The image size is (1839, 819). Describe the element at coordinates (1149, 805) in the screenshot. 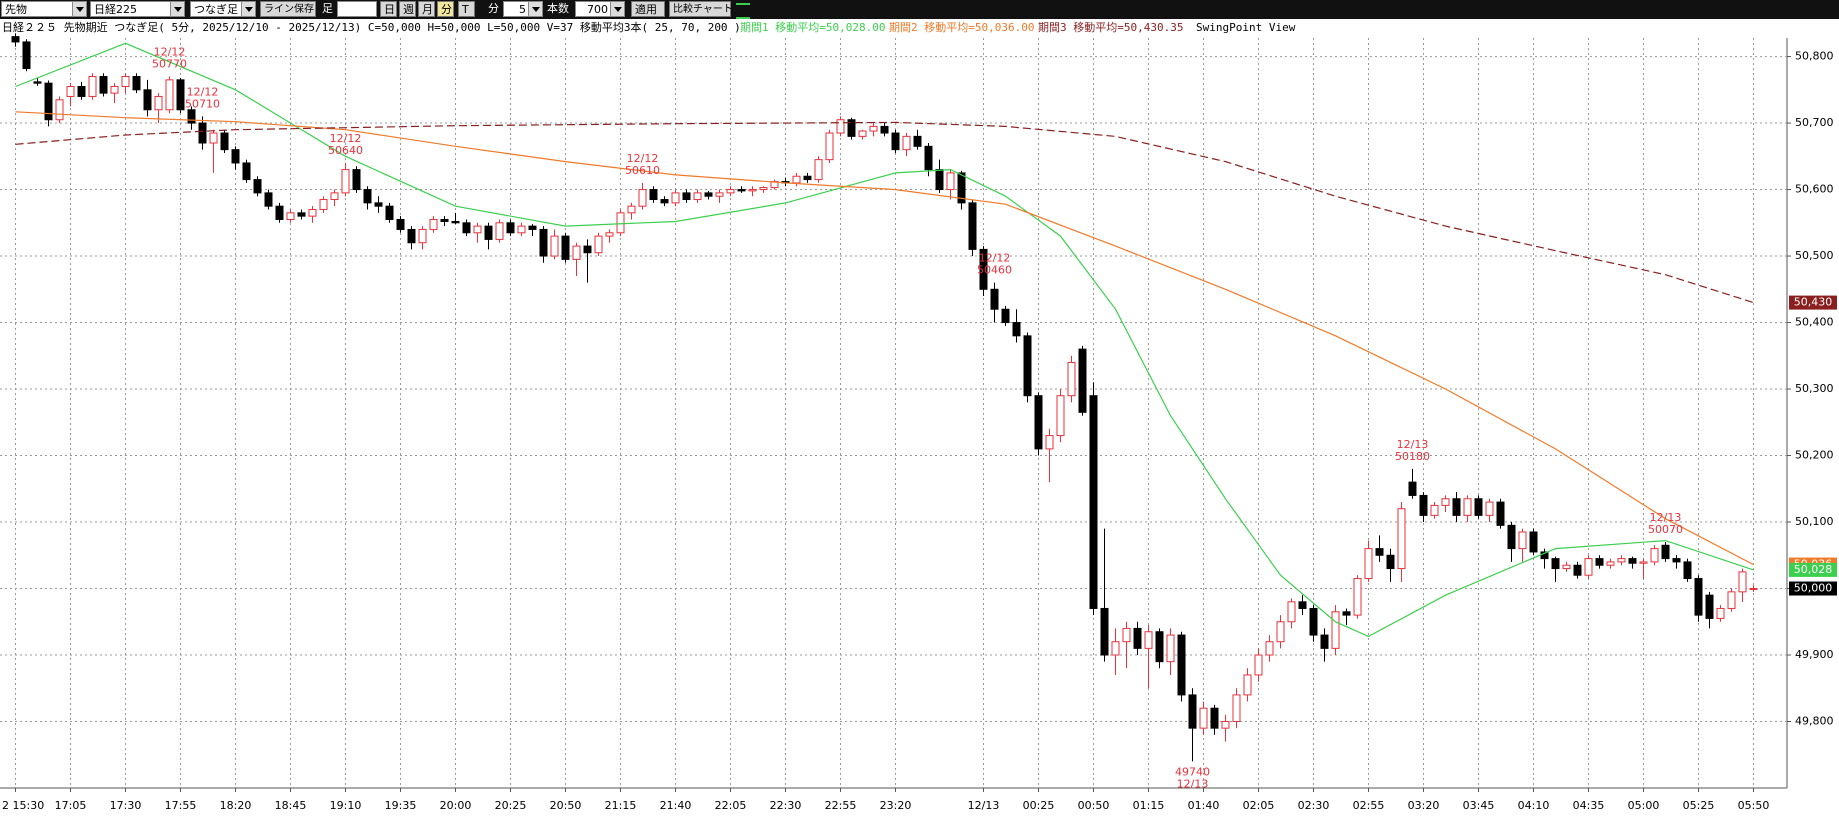

I see `x-tick-label: 01:15` at that location.